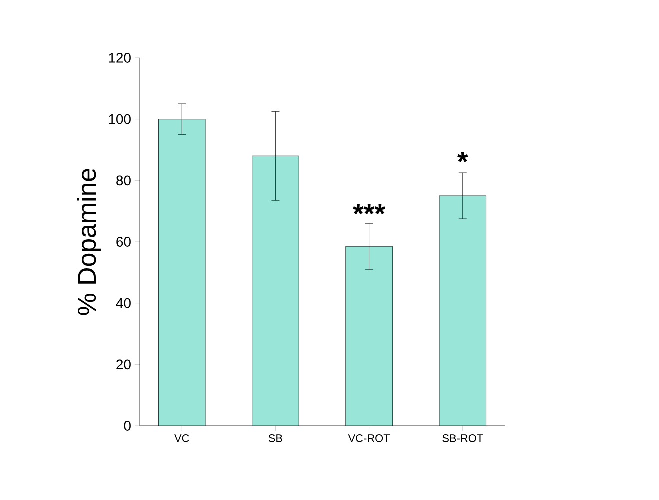 Image resolution: width=659 pixels, height=500 pixels. Describe the element at coordinates (89, 242) in the screenshot. I see `y-axis-title: % Dopamine` at that location.